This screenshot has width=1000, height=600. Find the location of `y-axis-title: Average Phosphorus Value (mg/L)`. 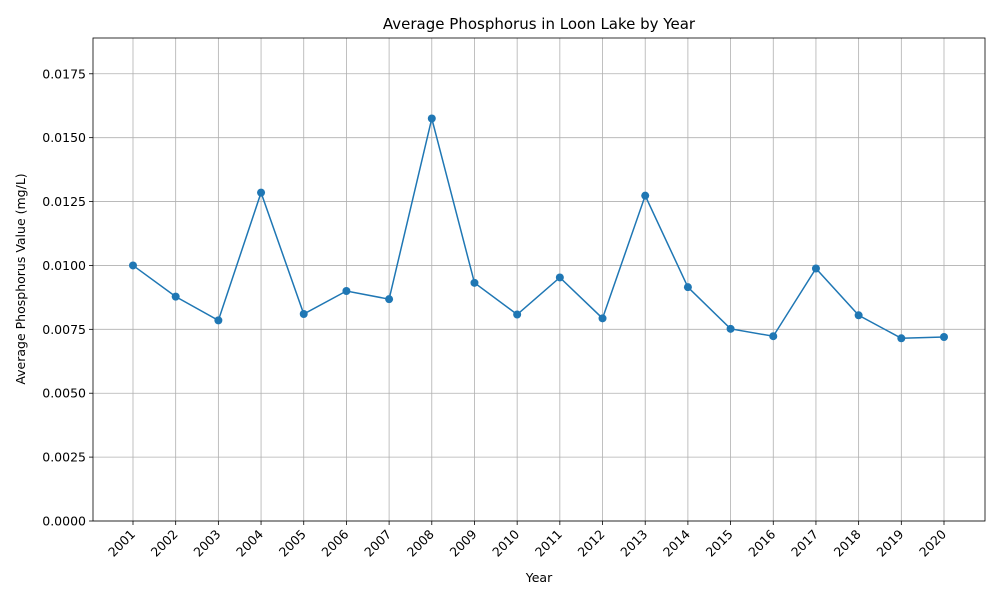

y-axis-title: Average Phosphorus Value (mg/L) is located at coordinates (20, 278).